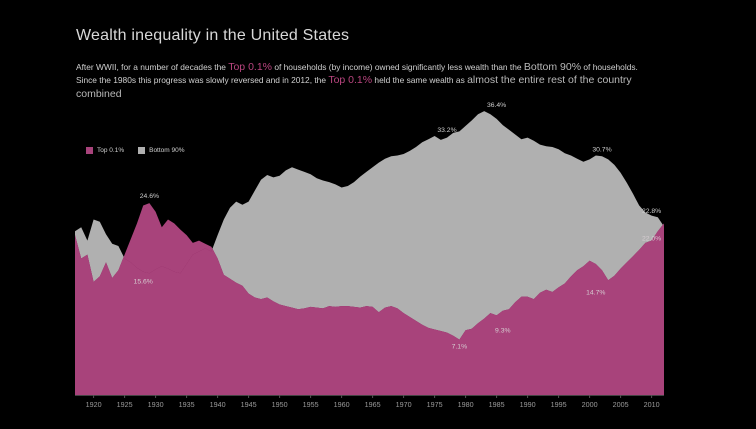 The height and width of the screenshot is (429, 756). I want to click on x-tick-label: 1960, so click(342, 404).